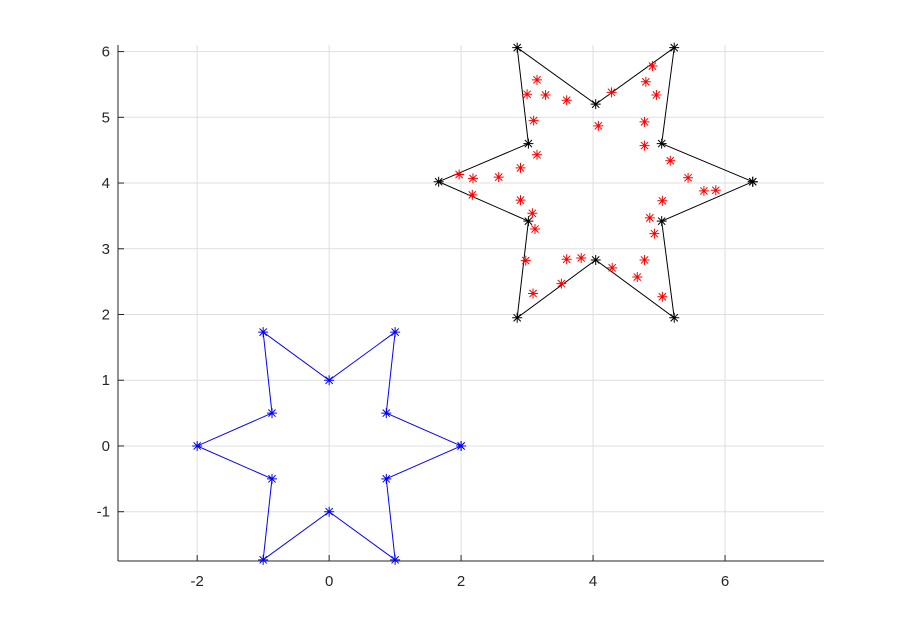  Describe the element at coordinates (106, 117) in the screenshot. I see `y-tick-label: 5` at that location.